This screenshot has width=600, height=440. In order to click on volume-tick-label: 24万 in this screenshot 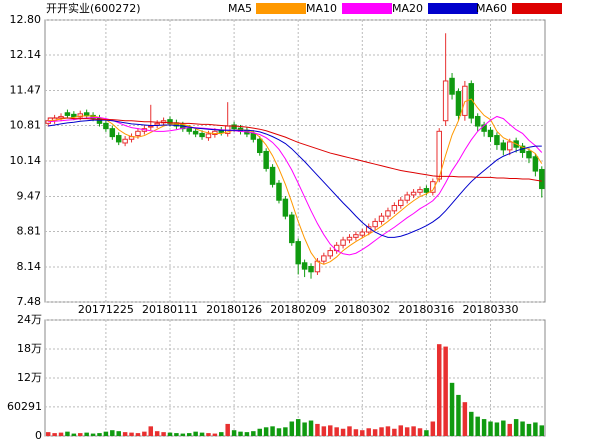, I will do `click(29, 319)`.